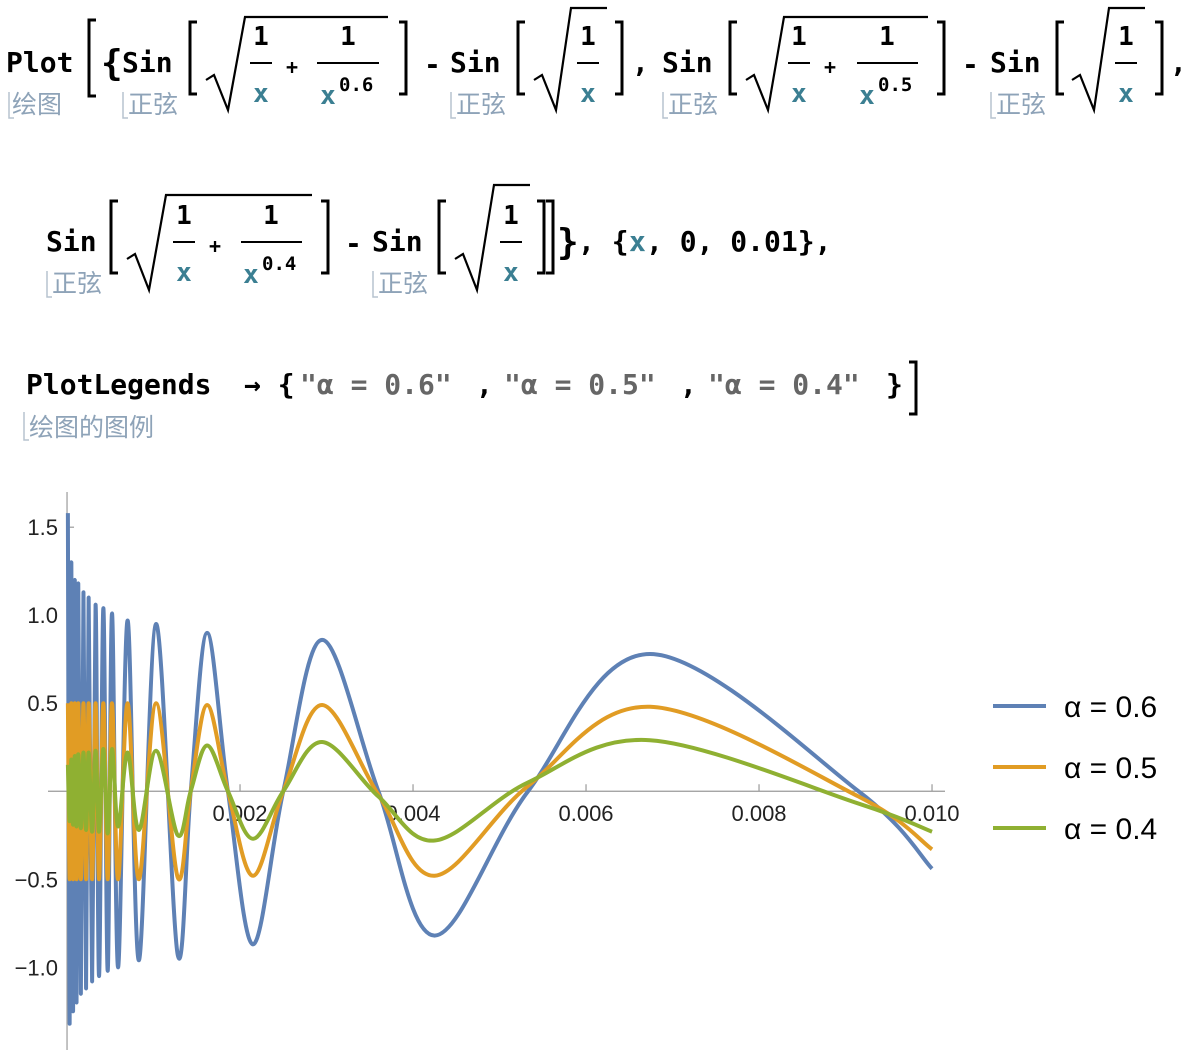 Image resolution: width=1193 pixels, height=1058 pixels. Describe the element at coordinates (499, 790) in the screenshot. I see `series-line` at that location.